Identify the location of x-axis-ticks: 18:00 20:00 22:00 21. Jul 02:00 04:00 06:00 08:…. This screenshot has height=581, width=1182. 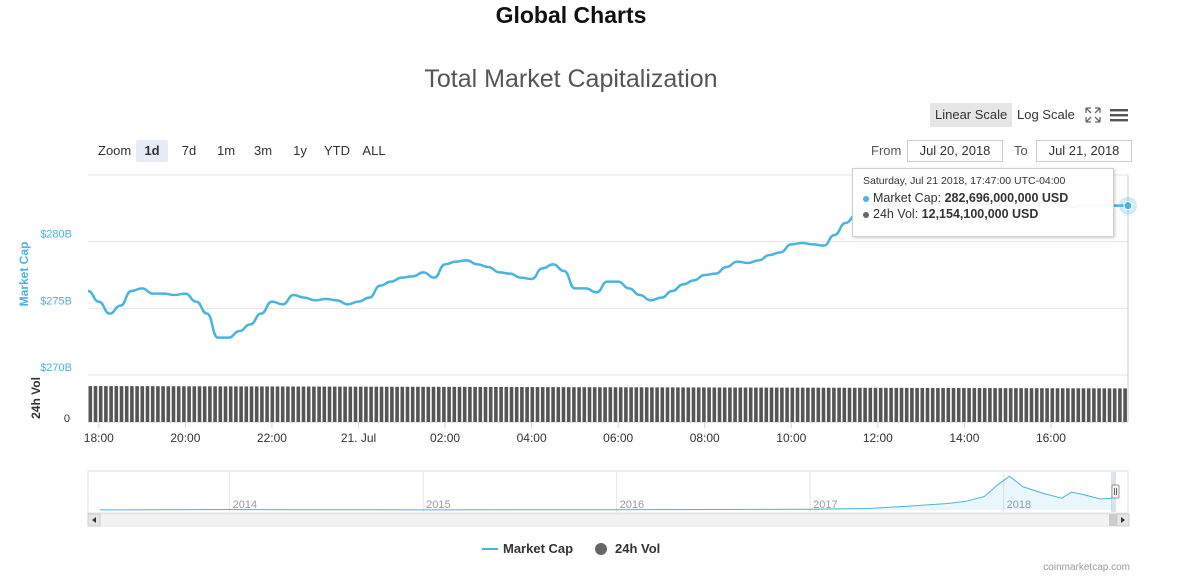
(575, 433).